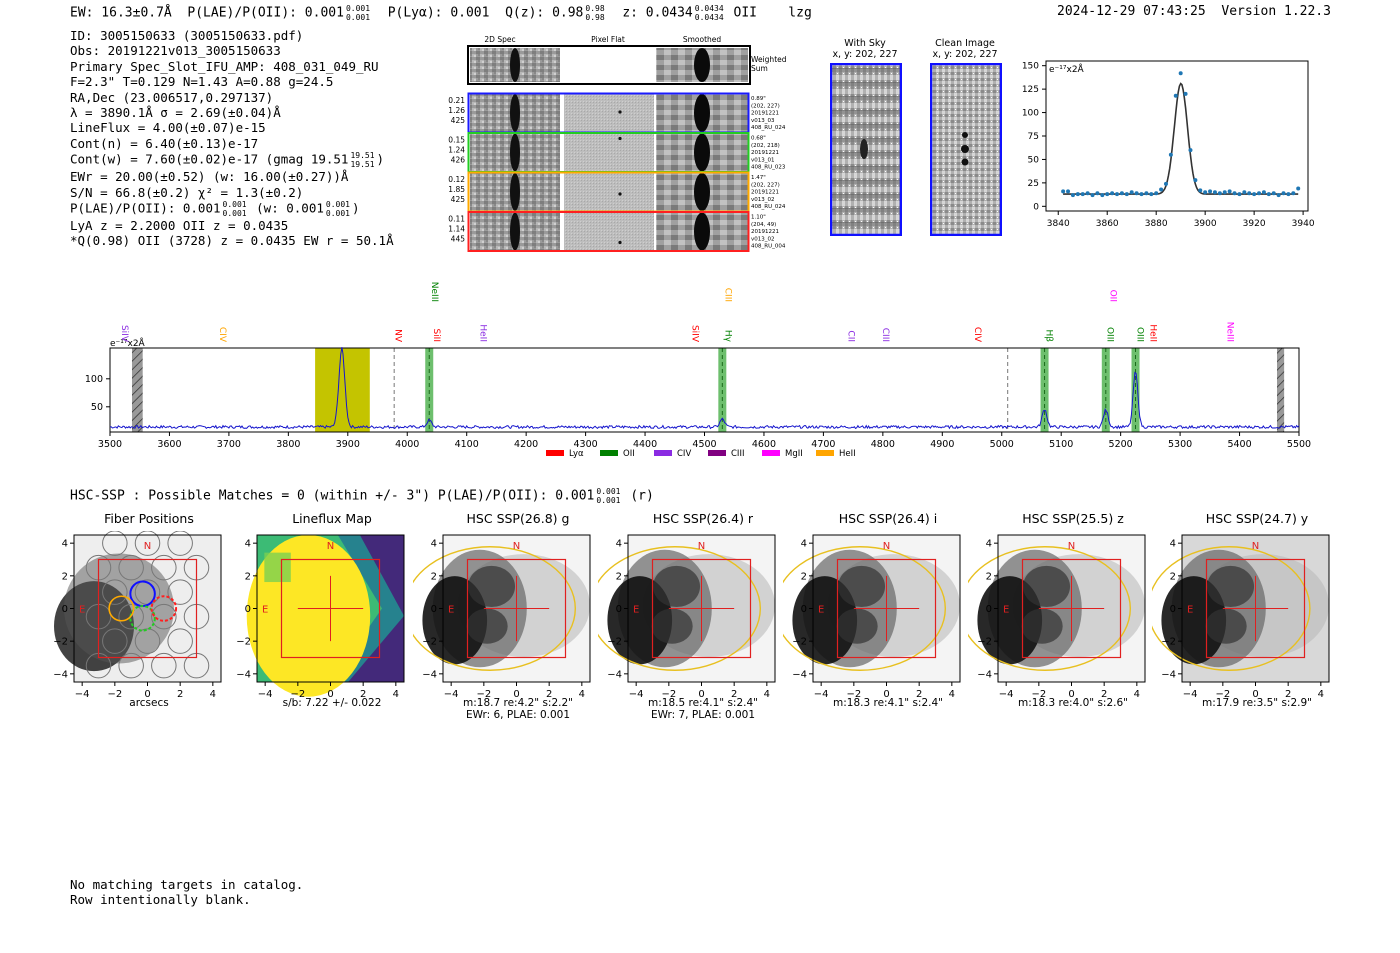 Image resolution: width=1400 pixels, height=953 pixels. Describe the element at coordinates (332, 703) in the screenshot. I see `hsc-panel-caption: s/b: 7.22 +/- 0.022` at that location.